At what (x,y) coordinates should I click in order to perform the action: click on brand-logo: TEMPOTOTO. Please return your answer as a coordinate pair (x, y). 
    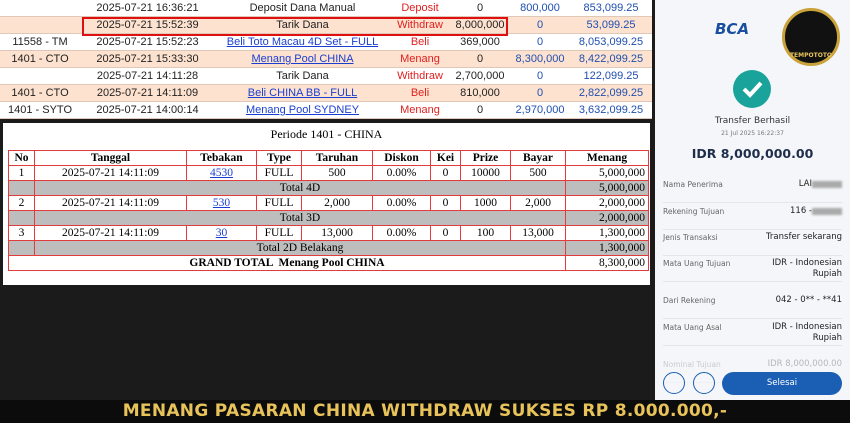
    Looking at the image, I should click on (811, 37).